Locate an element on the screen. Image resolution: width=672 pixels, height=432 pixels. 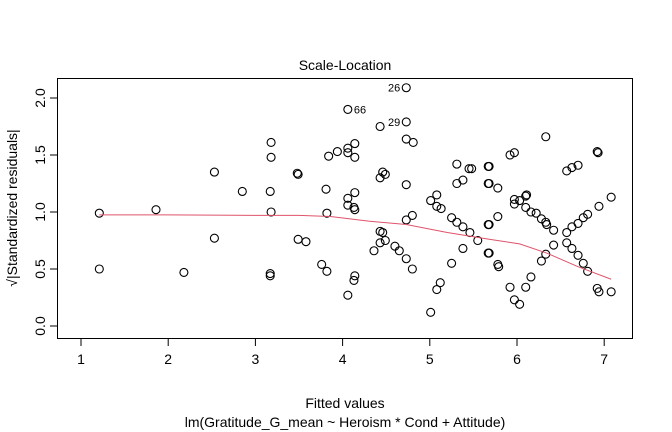
x-tick-label: 5 is located at coordinates (430, 359).